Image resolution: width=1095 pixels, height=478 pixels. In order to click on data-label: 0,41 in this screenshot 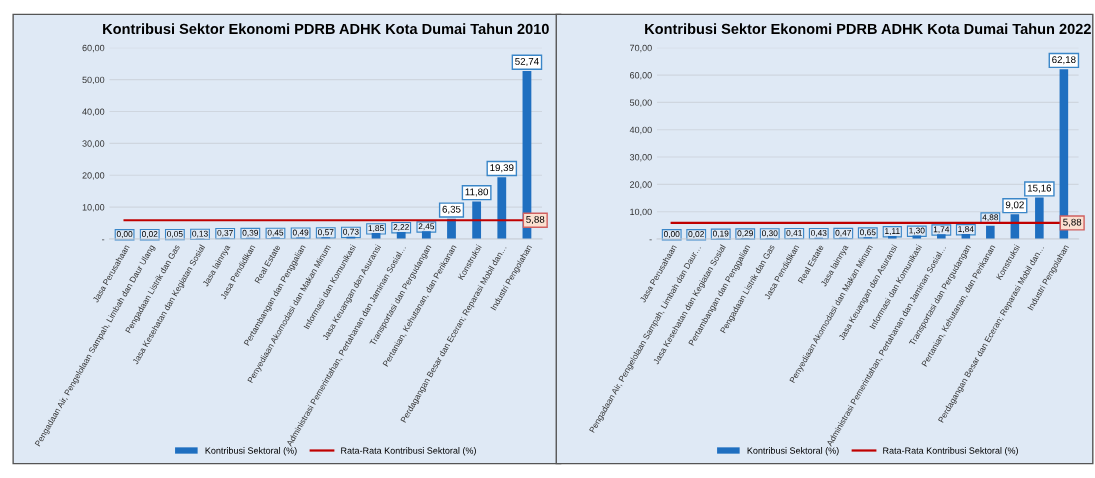, I will do `click(794, 233)`.